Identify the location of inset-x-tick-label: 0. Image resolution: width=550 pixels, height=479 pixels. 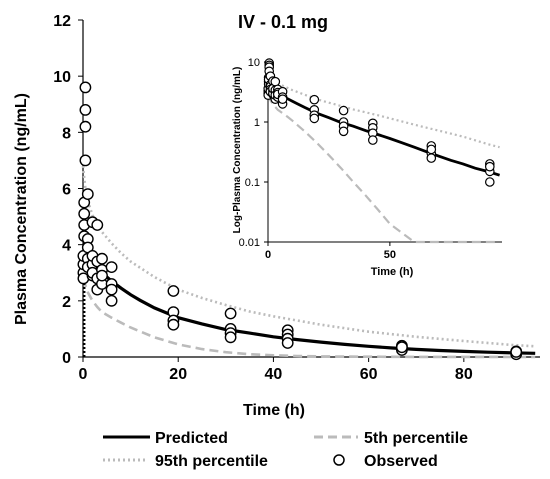
(268, 255).